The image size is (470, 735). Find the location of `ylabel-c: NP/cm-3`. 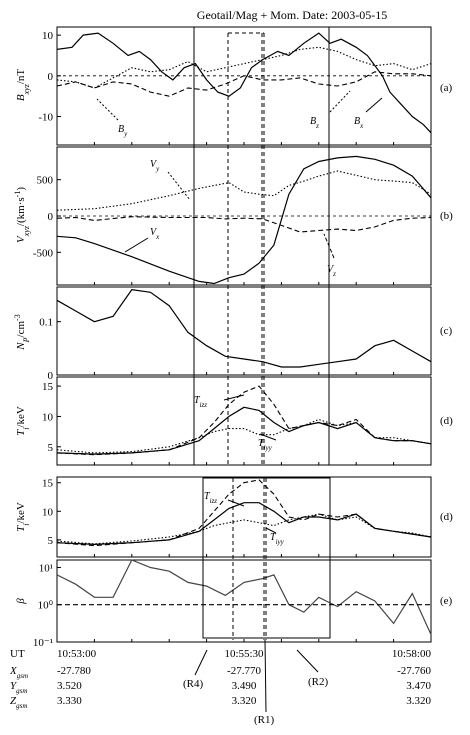

ylabel-c: NP/cm-3 is located at coordinates (22, 332).